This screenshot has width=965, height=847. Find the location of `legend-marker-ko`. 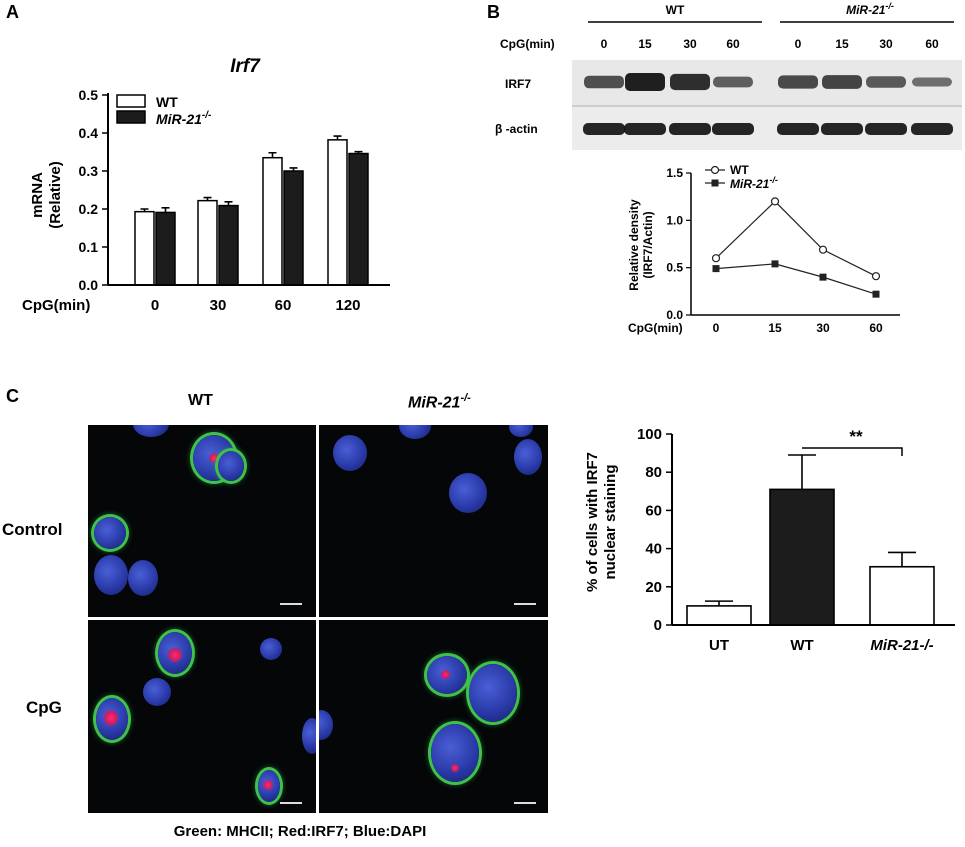

legend-marker-ko is located at coordinates (715, 183).